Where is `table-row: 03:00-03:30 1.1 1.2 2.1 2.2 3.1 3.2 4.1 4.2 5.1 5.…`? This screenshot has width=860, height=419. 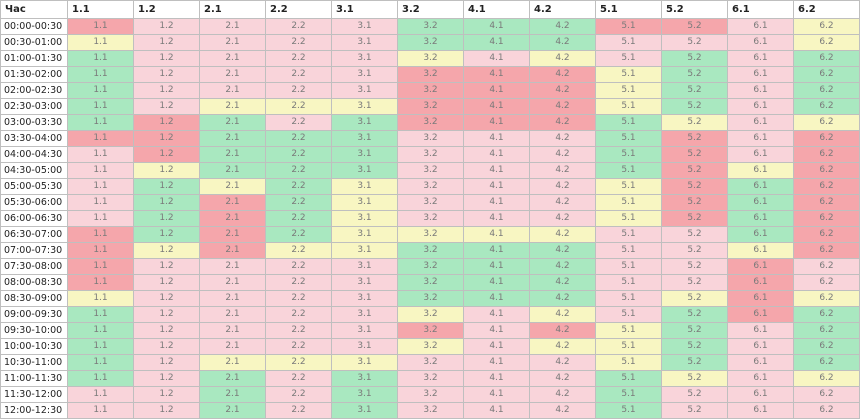 table-row: 03:00-03:30 1.1 1.2 2.1 2.2 3.1 3.2 4.1 4.2 5.1 5.… is located at coordinates (430, 122).